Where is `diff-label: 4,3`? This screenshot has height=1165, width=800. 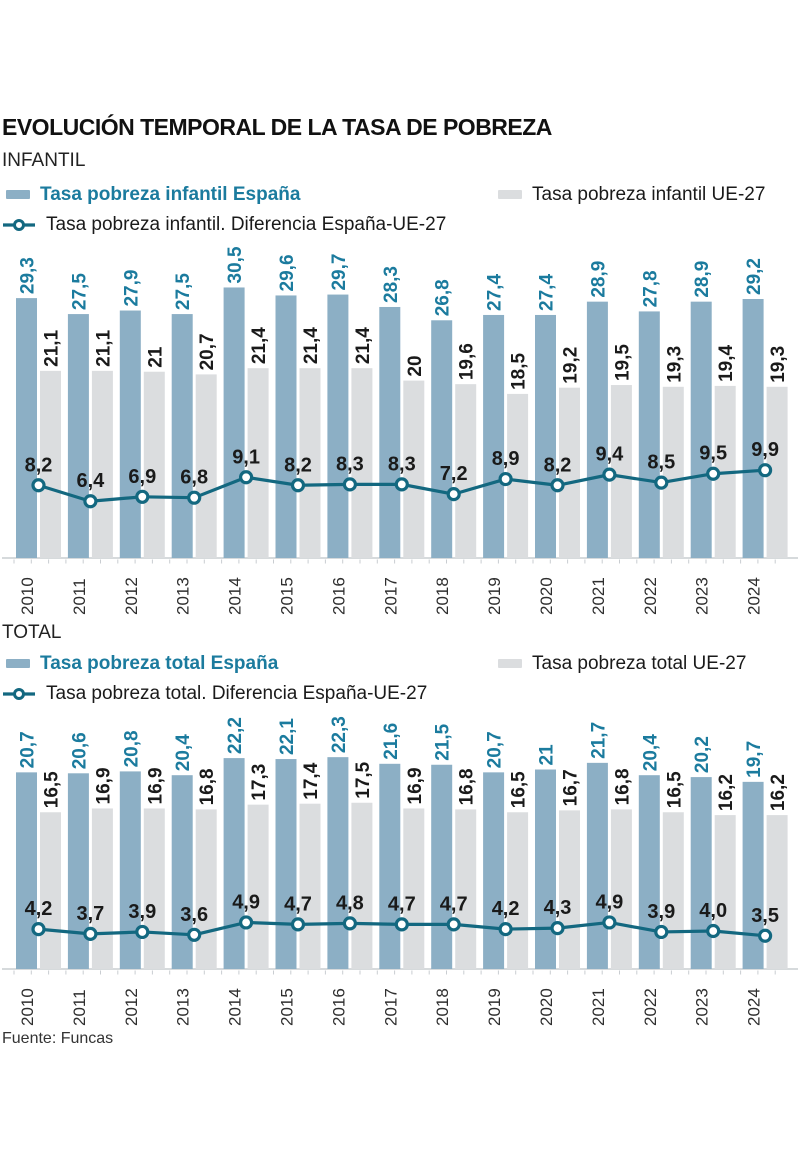
diff-label: 4,3 is located at coordinates (558, 908).